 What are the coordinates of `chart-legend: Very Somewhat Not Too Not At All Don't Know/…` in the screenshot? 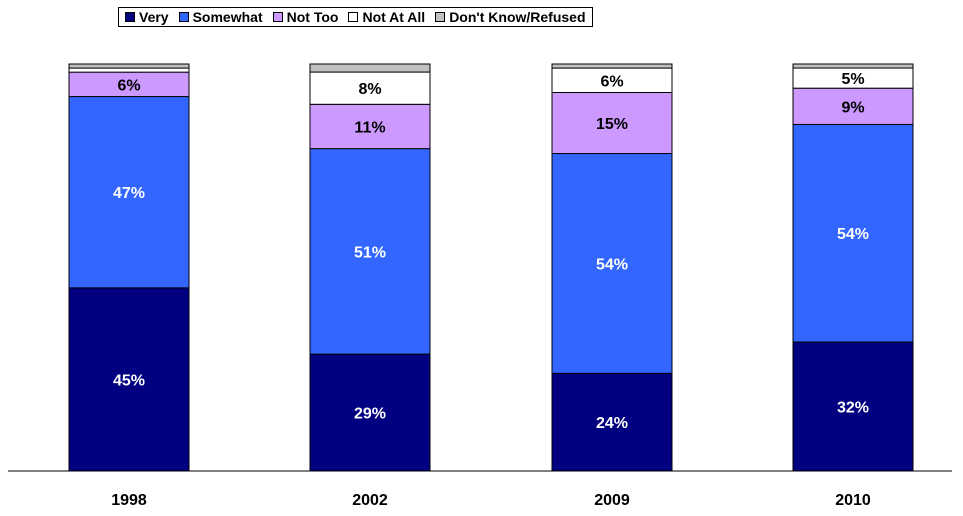 It's located at (355, 17).